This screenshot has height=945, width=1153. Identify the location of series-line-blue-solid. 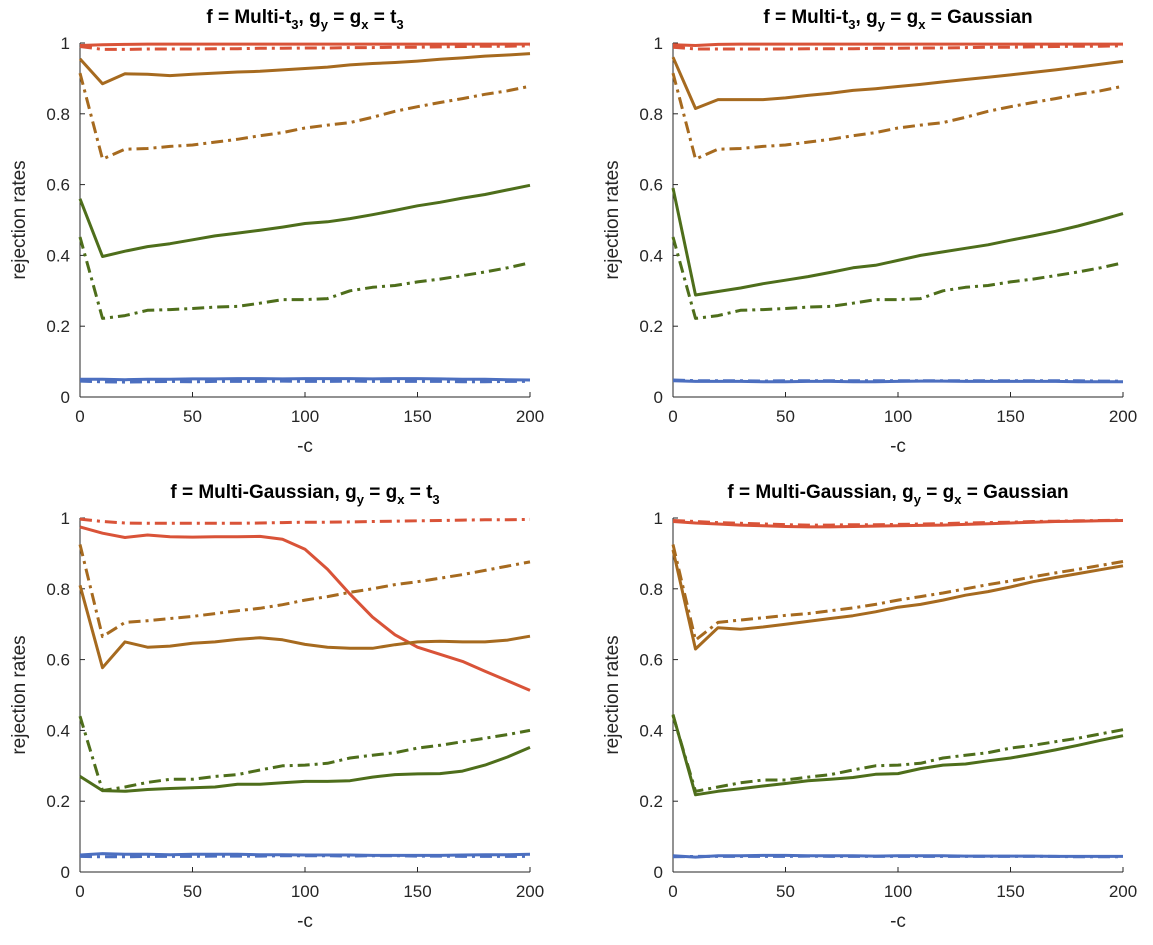
(305, 379).